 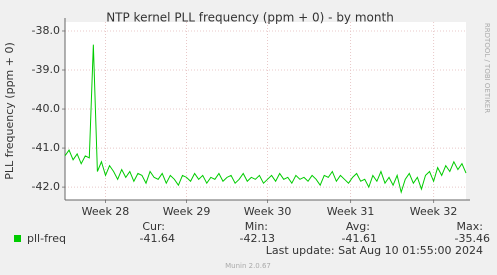 What do you see at coordinates (257, 238) in the screenshot?
I see `stat-value: -42.13` at bounding box center [257, 238].